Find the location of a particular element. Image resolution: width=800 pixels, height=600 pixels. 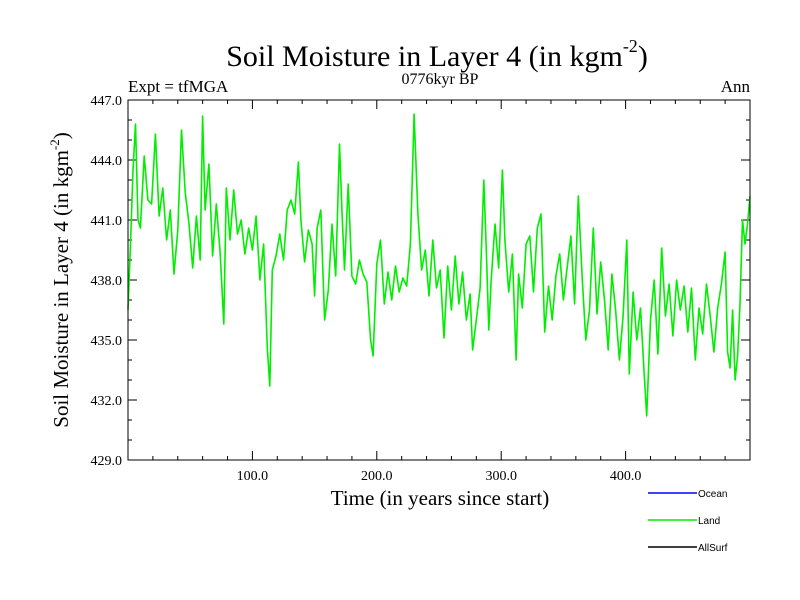

y-tick-label: 447.0 is located at coordinates (107, 101).